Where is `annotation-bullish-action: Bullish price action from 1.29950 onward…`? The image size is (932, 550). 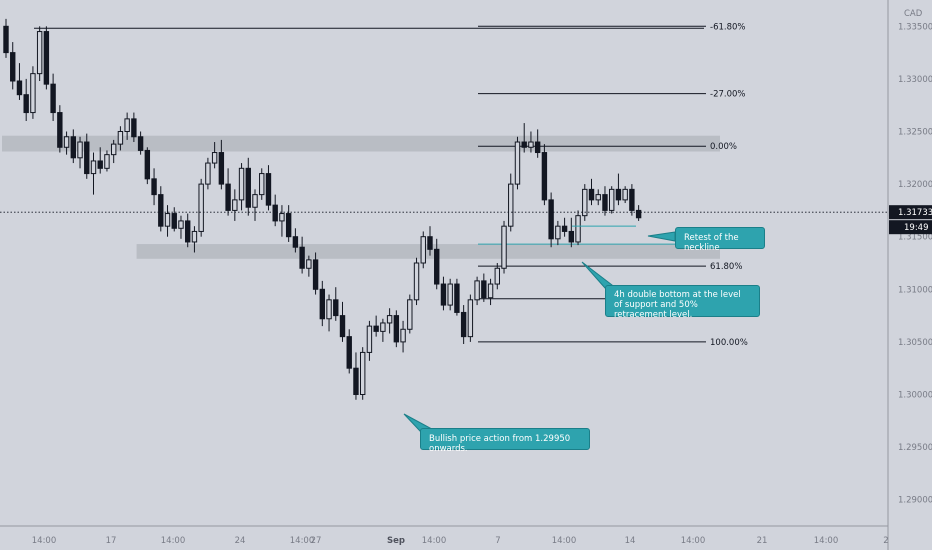 annotation-bullish-action: Bullish price action from 1.29950 onward… is located at coordinates (505, 441).